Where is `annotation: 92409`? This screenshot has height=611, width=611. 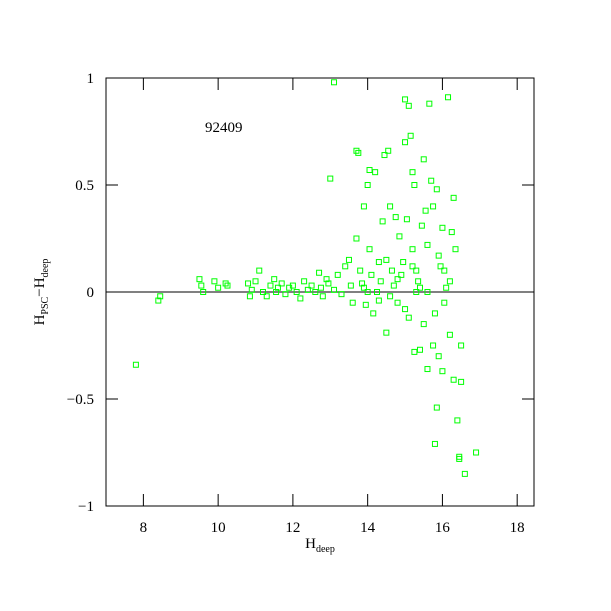 annotation: 92409 is located at coordinates (224, 128).